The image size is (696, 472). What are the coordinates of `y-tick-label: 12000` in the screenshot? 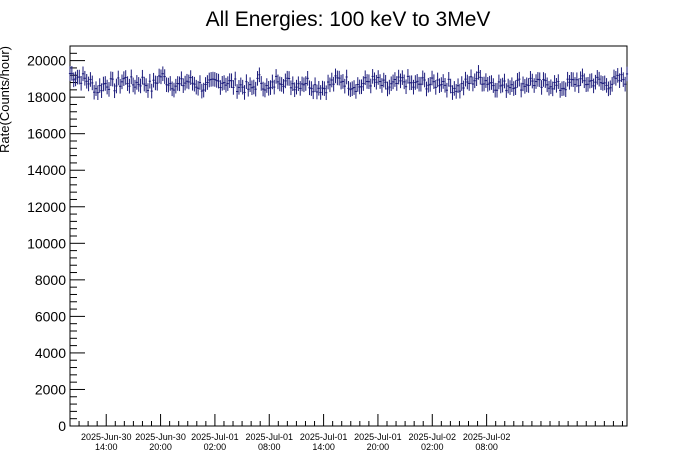 It's located at (46, 207).